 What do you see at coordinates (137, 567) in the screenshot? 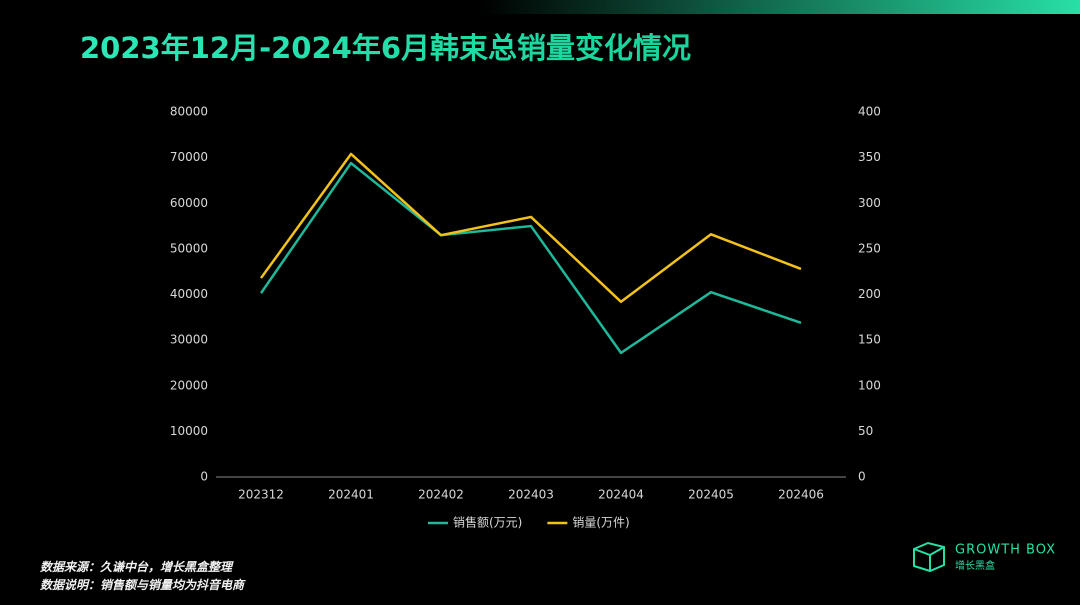
I see `source-note: 数据来源：久谦中台，增长黑盒整理` at bounding box center [137, 567].